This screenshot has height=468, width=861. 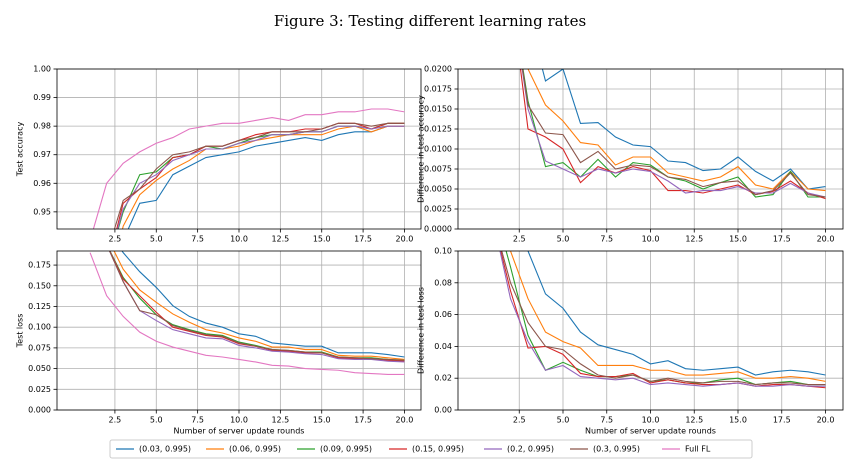 What do you see at coordinates (39, 285) in the screenshot?
I see `y-tick-label: 0.150` at bounding box center [39, 285].